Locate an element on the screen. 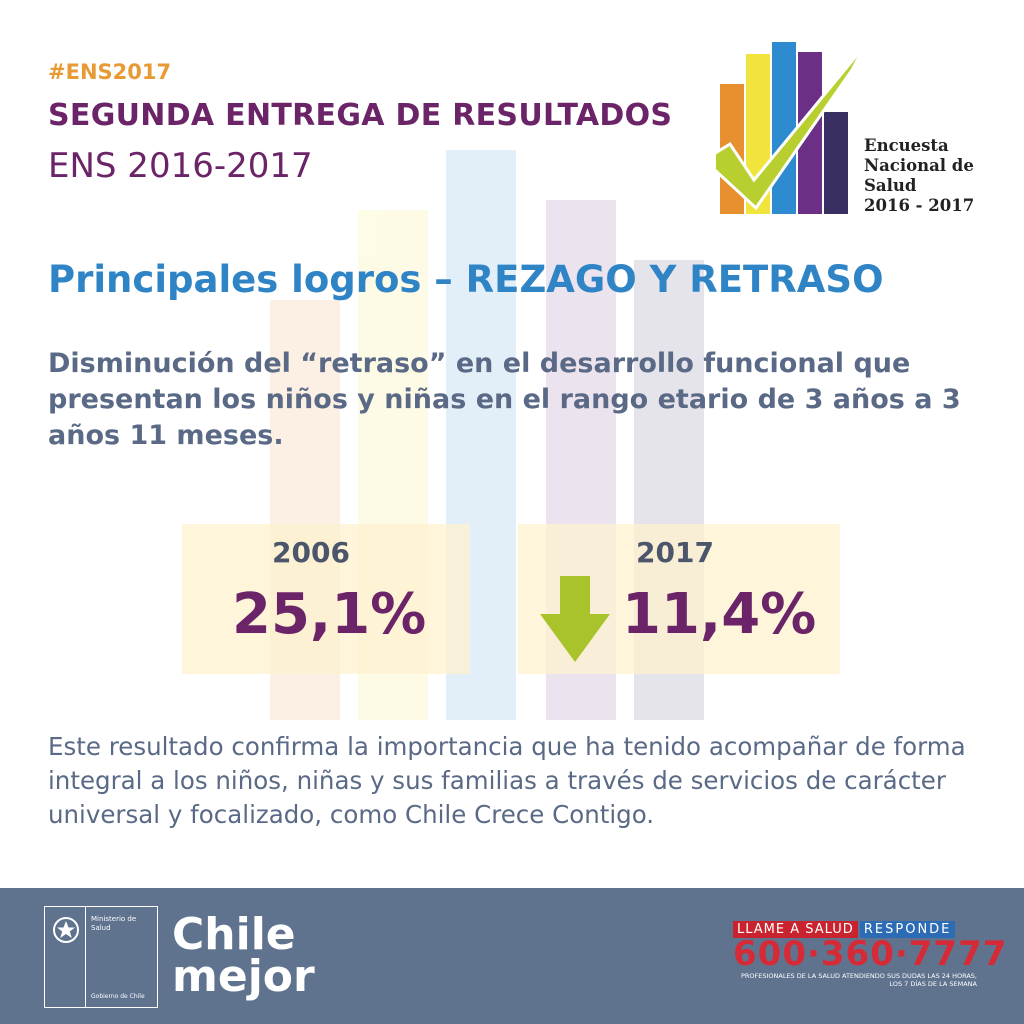  hotline-number: 600·360·7777 is located at coordinates (870, 954).